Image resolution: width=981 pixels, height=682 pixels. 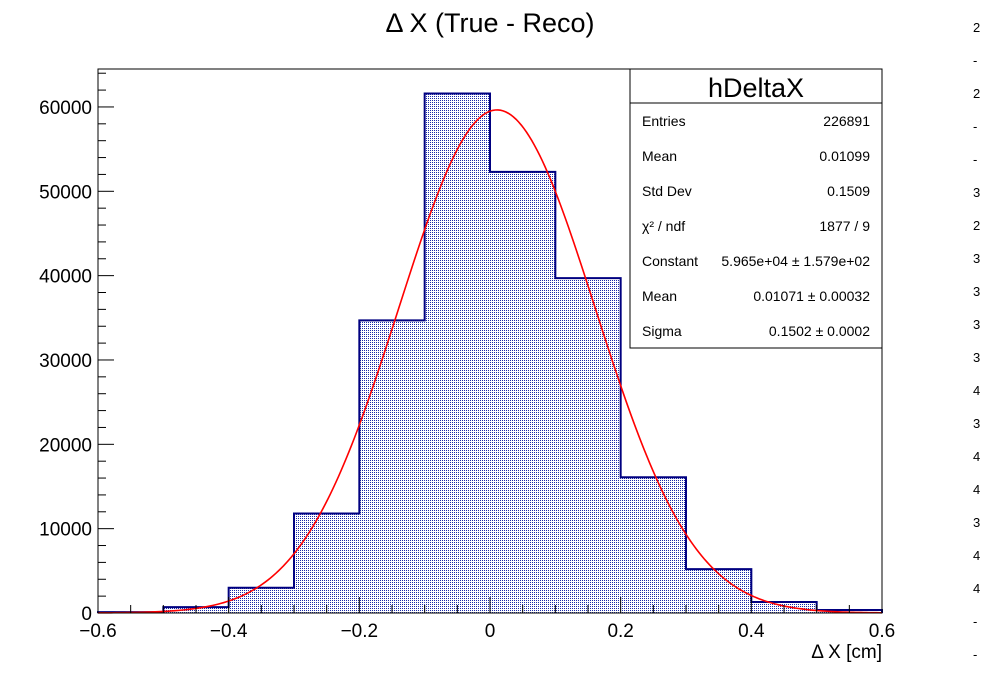 I want to click on stats-row-value: 0.1502 ± 0.0002, so click(x=819, y=331).